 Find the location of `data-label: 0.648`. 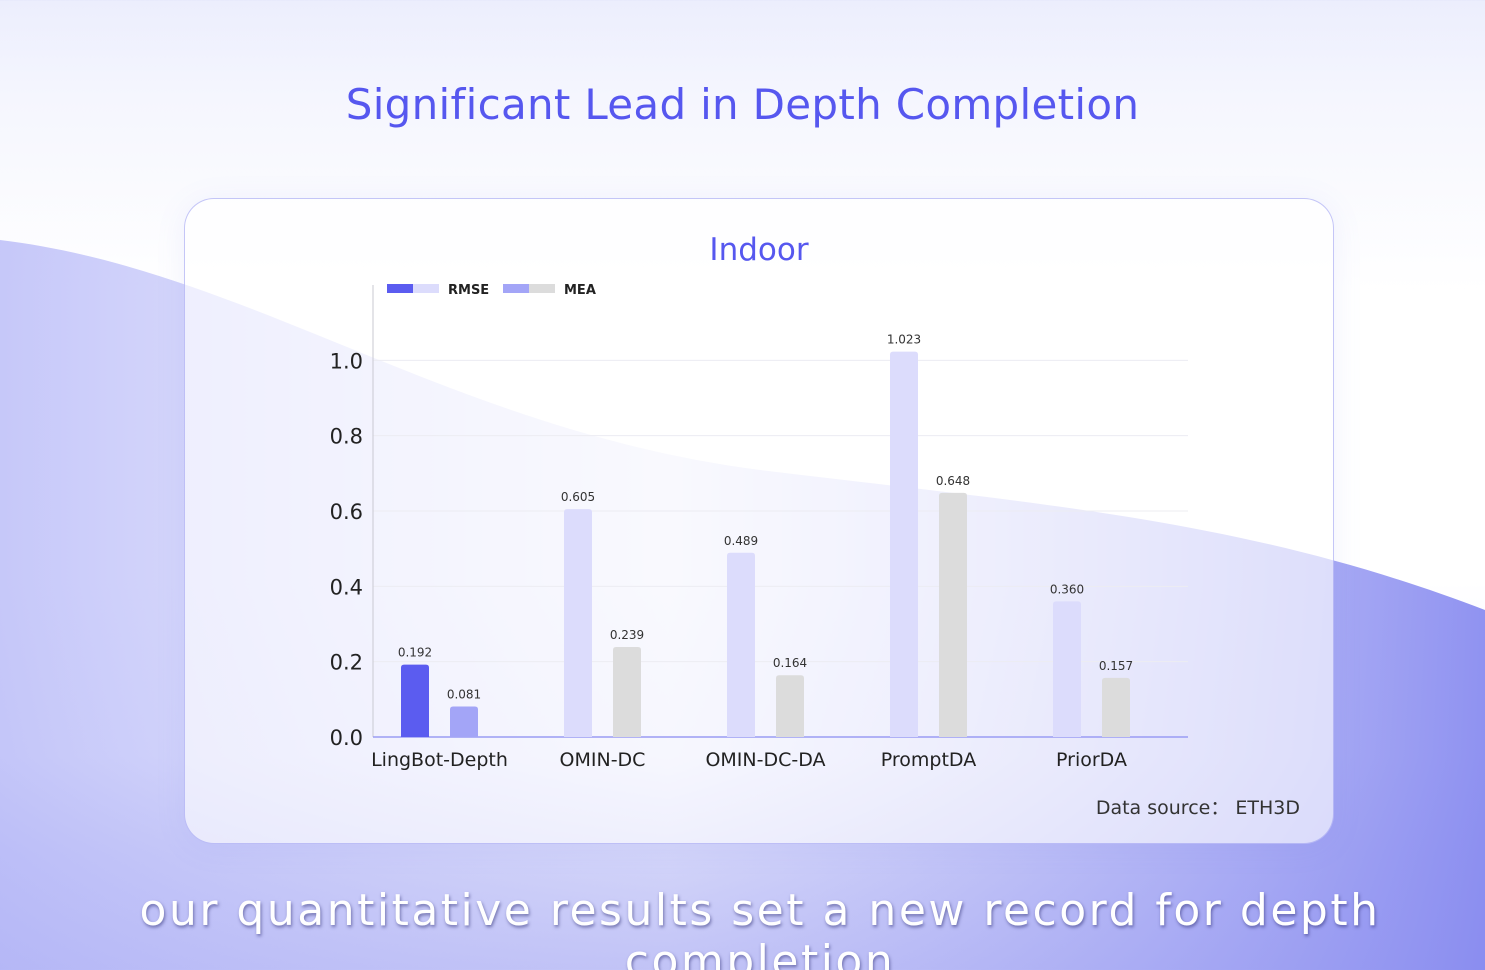

data-label: 0.648 is located at coordinates (953, 481).